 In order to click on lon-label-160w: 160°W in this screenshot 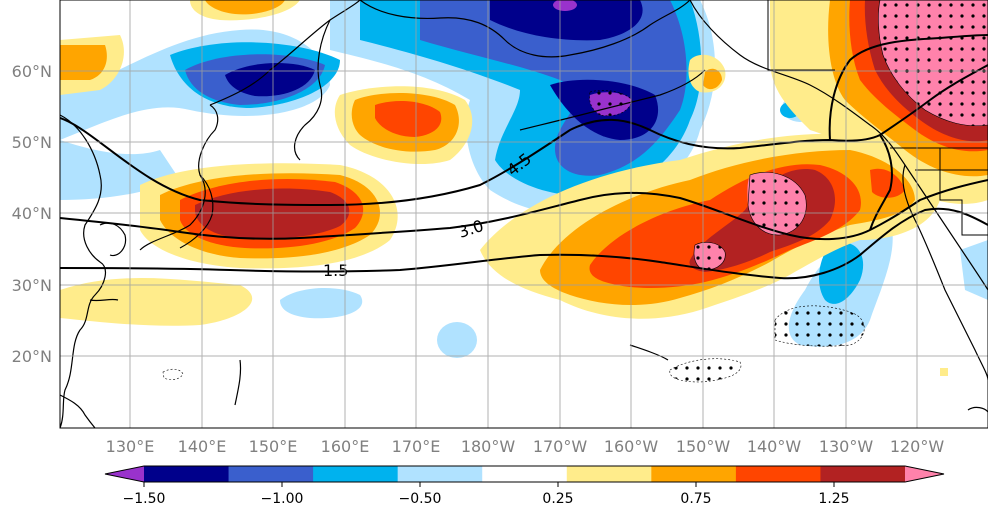, I will do `click(631, 446)`.